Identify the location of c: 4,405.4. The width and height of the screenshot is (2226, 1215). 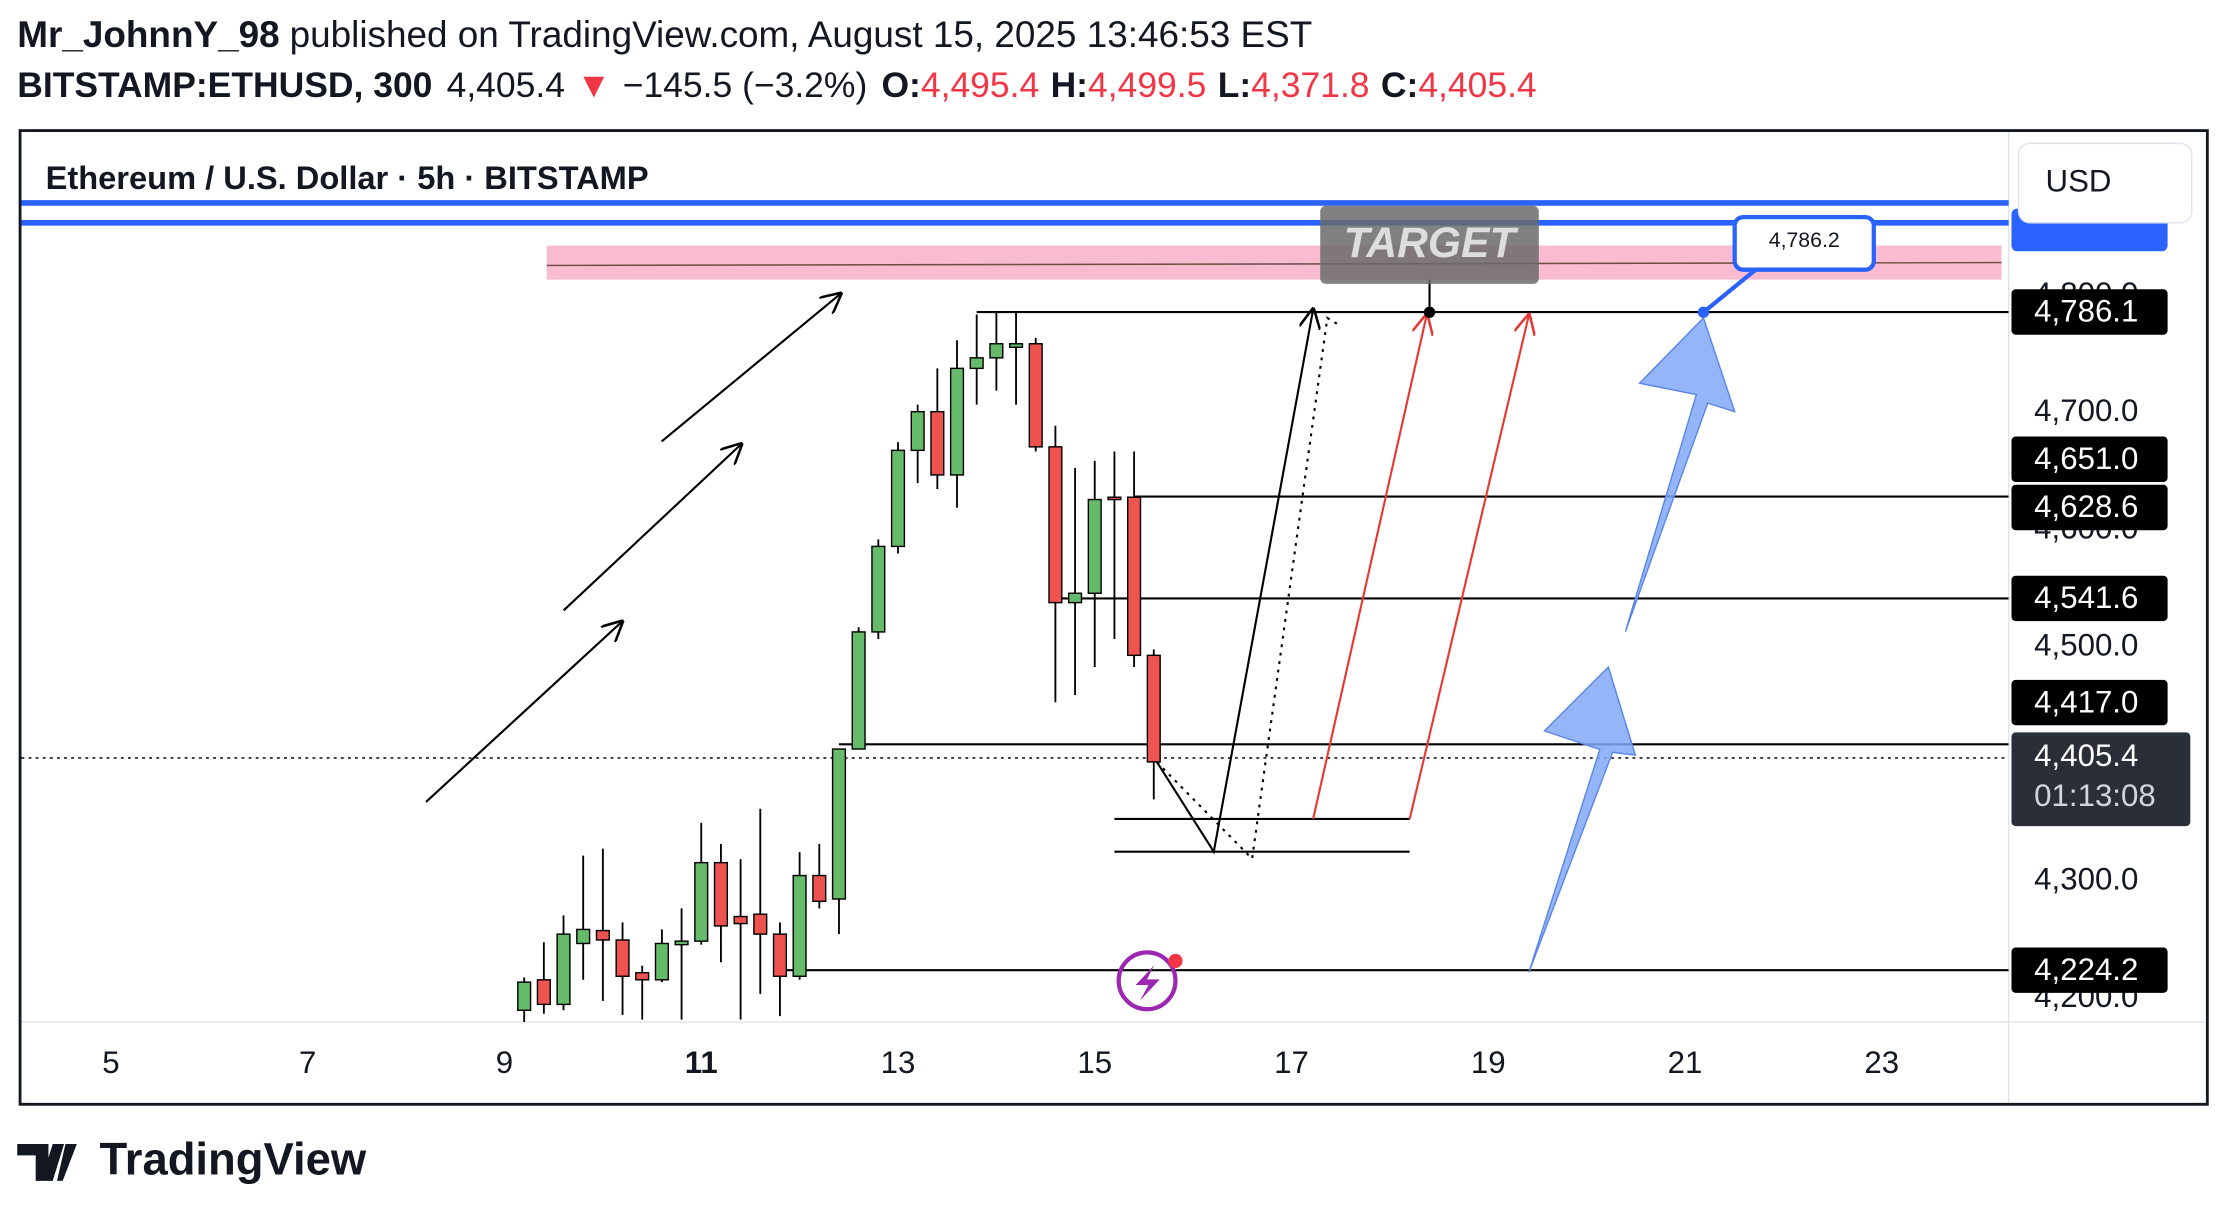
(1477, 85).